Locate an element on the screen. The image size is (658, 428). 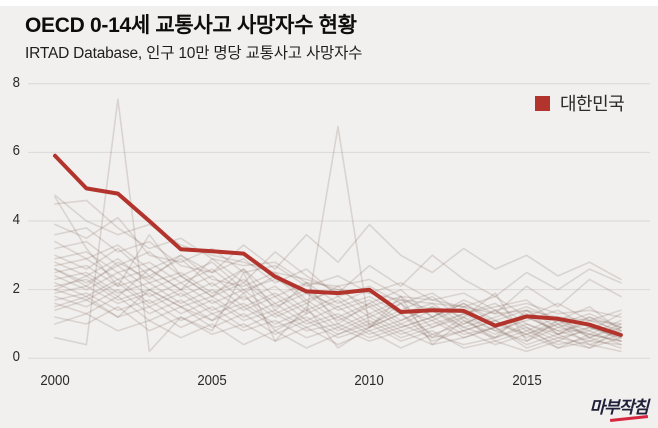
korea-legend-swatch-icon is located at coordinates (542, 103).